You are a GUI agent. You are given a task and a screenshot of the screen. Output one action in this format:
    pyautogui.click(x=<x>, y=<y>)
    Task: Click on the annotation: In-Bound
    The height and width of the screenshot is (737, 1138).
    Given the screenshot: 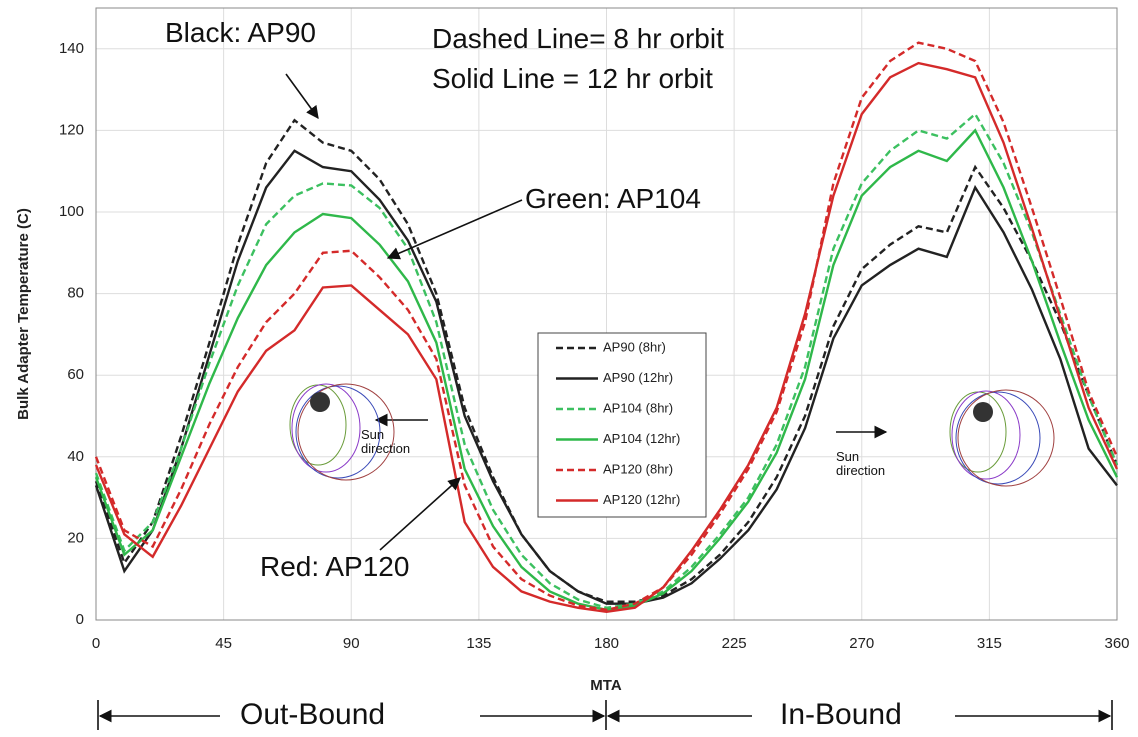 What is the action you would take?
    pyautogui.click(x=841, y=714)
    